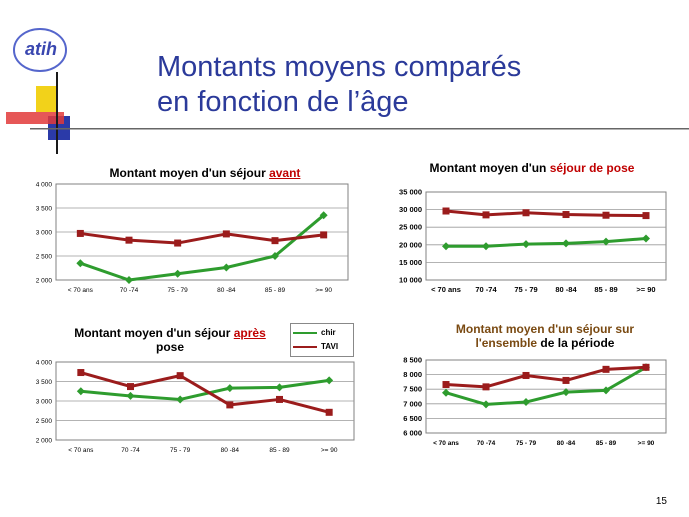 The width and height of the screenshot is (689, 517). I want to click on chart3-x-tick-label: 85 - 89, so click(279, 450).